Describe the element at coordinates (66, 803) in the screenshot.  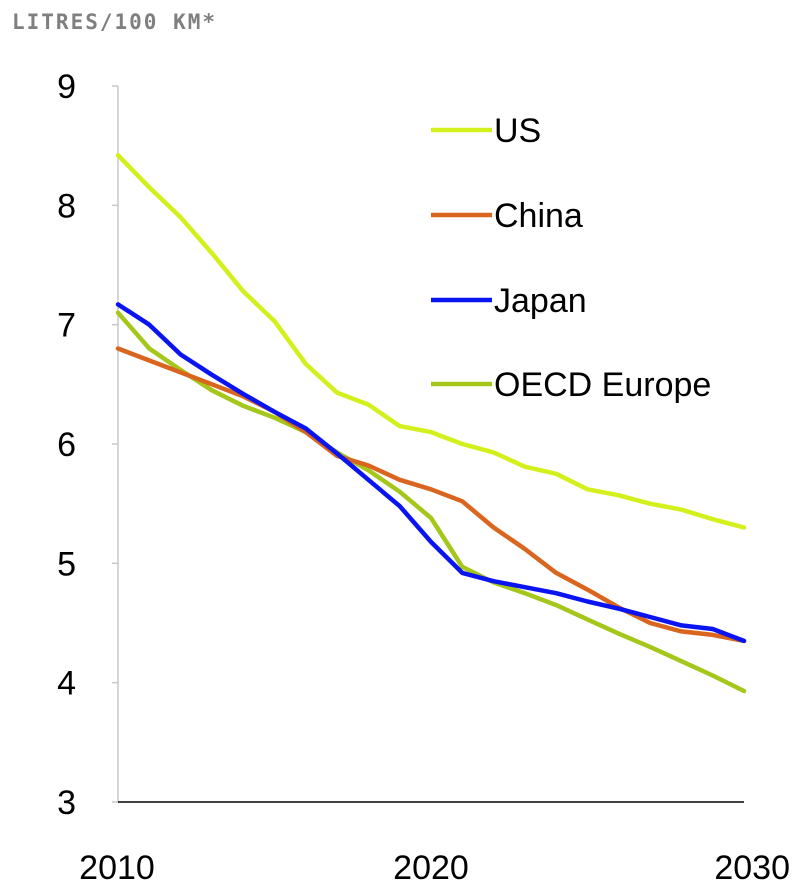
I see `y-tick-label: 3` at that location.